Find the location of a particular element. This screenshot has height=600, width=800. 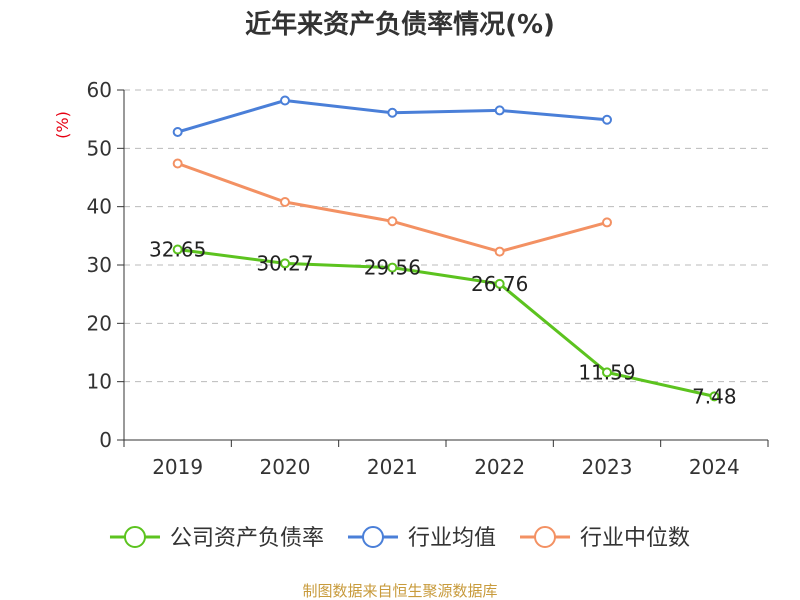

data-label: 30.27 is located at coordinates (284, 263).